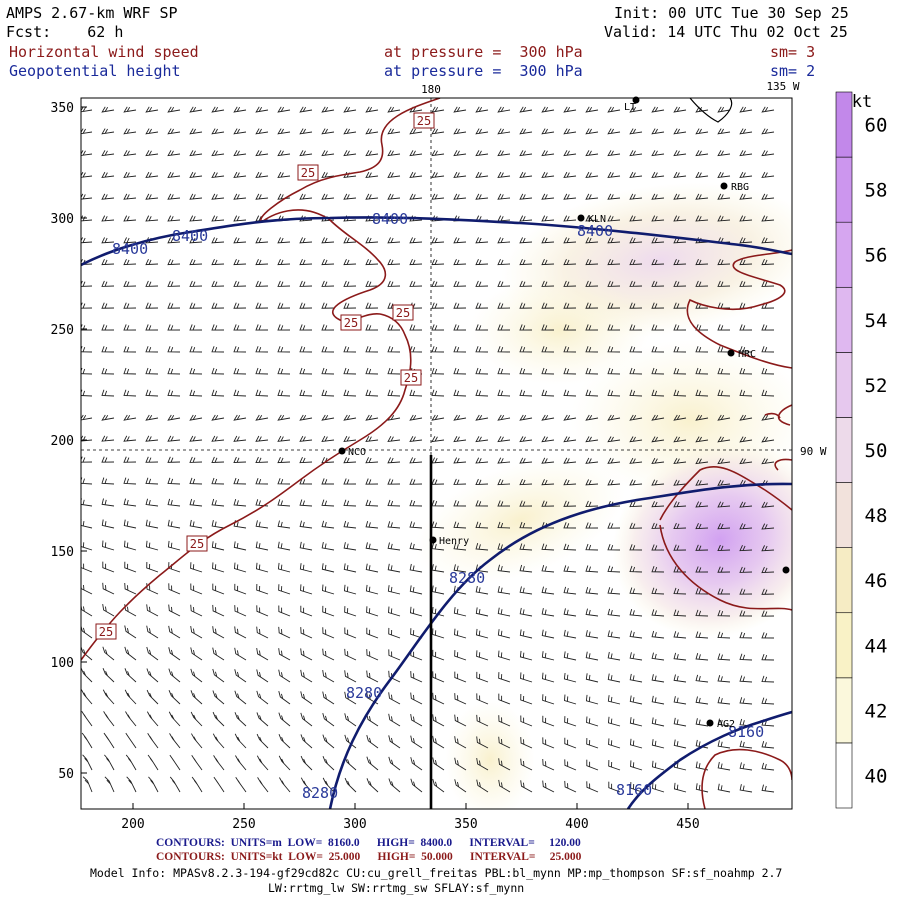 Image resolution: width=900 pixels, height=900 pixels. What do you see at coordinates (741, 354) in the screenshot?
I see `station-hrc: HRC` at bounding box center [741, 354].